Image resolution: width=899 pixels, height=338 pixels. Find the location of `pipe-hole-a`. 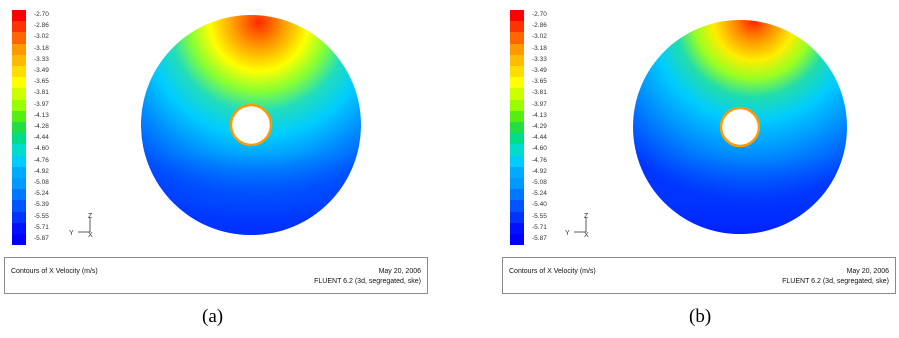

pipe-hole-a is located at coordinates (251, 125).